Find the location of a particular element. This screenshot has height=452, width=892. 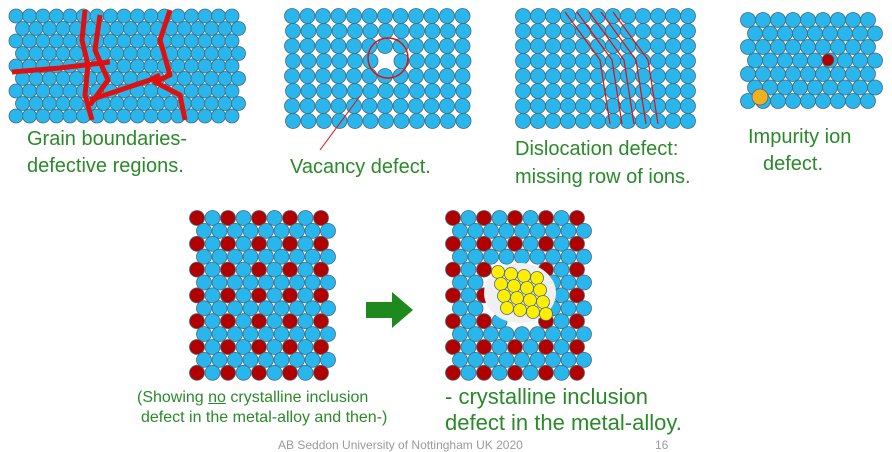

dislocation-line is located at coordinates (611, 68).